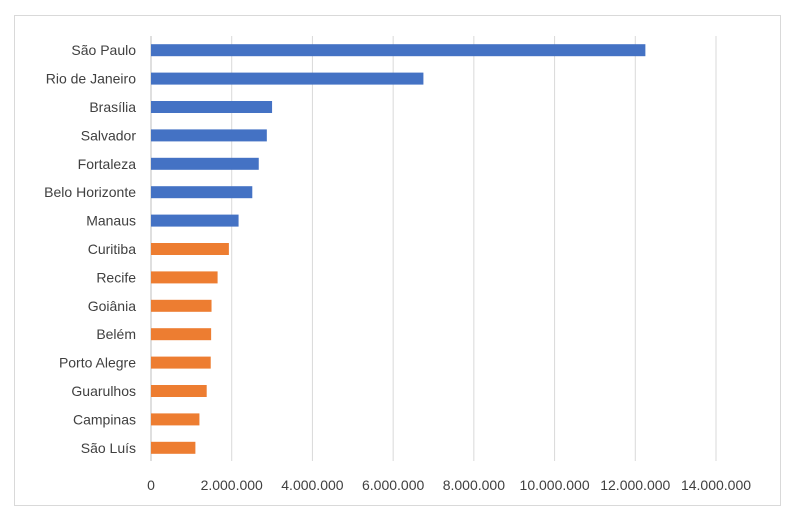 This screenshot has height=522, width=799. What do you see at coordinates (151, 485) in the screenshot?
I see `x-tick-label: 0` at bounding box center [151, 485].